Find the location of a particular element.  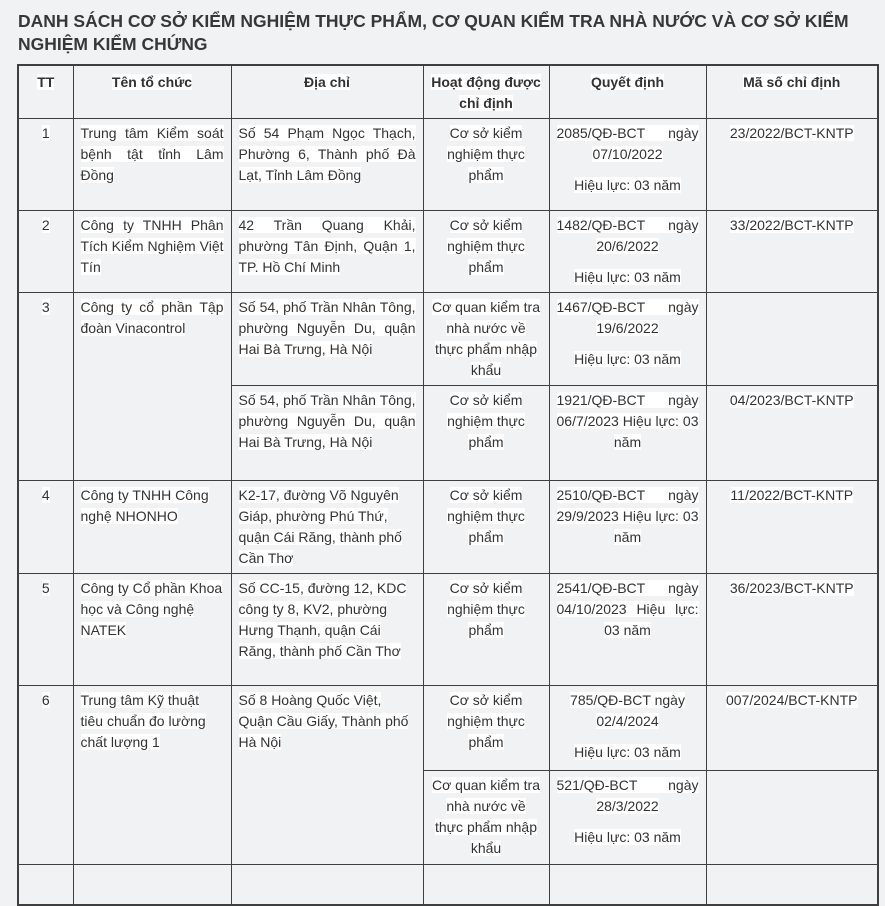

cell-organization is located at coordinates (152, 884).